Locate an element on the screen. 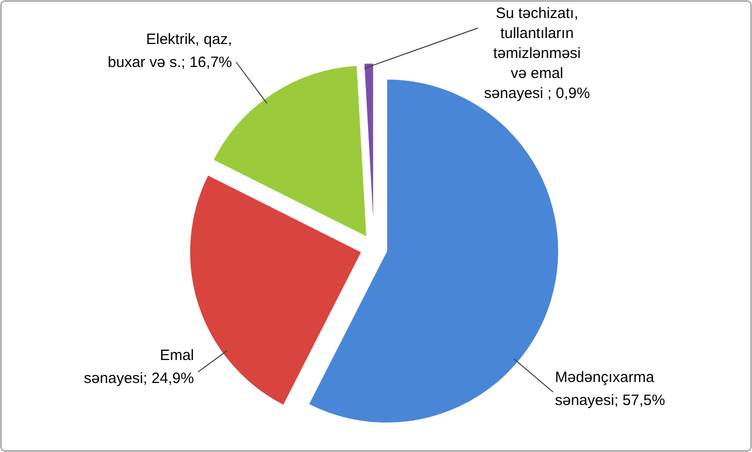 The image size is (752, 452). slice-label: Emal sənayesi; 24,9% is located at coordinates (139, 367).